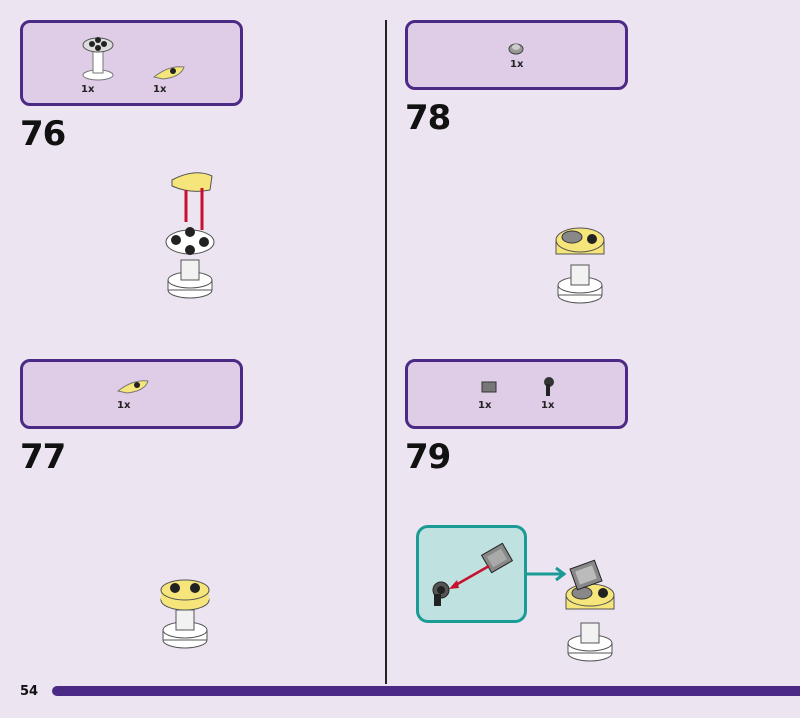 The height and width of the screenshot is (718, 800). What do you see at coordinates (516, 49) in the screenshot?
I see `grey-round-tile-icon` at bounding box center [516, 49].